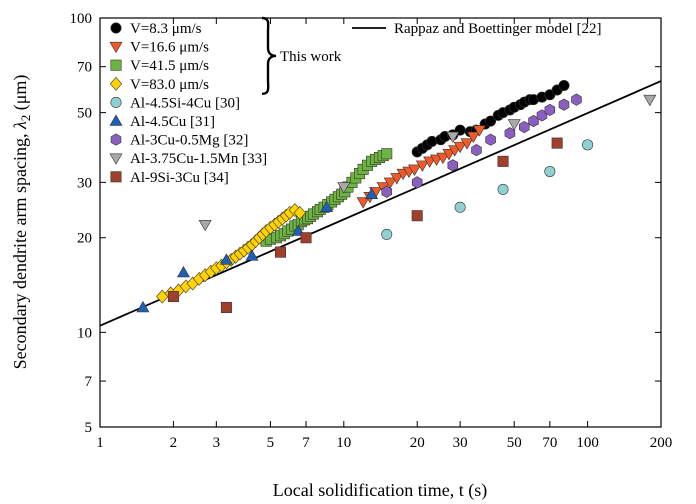 This screenshot has width=696, height=504. What do you see at coordinates (343, 443) in the screenshot?
I see `x-tick-label: 10` at bounding box center [343, 443].